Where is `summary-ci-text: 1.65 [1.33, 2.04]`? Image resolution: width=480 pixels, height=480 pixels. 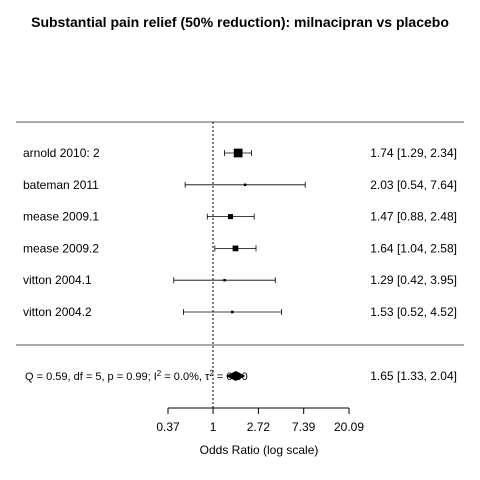 summary-ci-text: 1.65 [1.33, 2.04] is located at coordinates (413, 376).